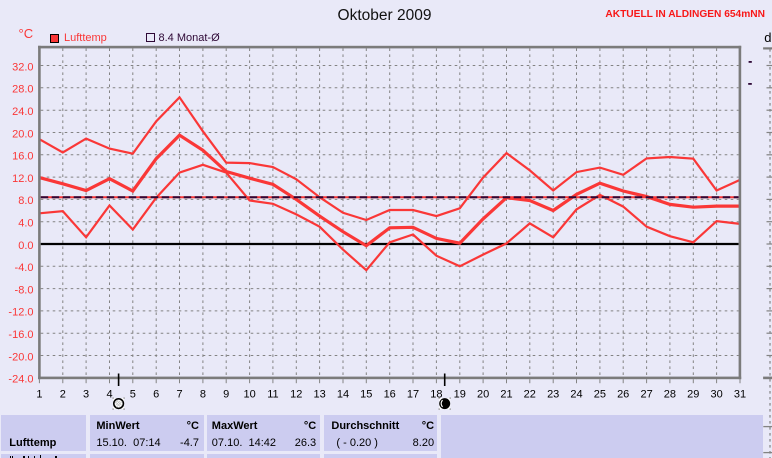 Image resolution: width=772 pixels, height=458 pixels. What do you see at coordinates (25, 224) in the screenshot?
I see `svg-text: 4.0` at bounding box center [25, 224].